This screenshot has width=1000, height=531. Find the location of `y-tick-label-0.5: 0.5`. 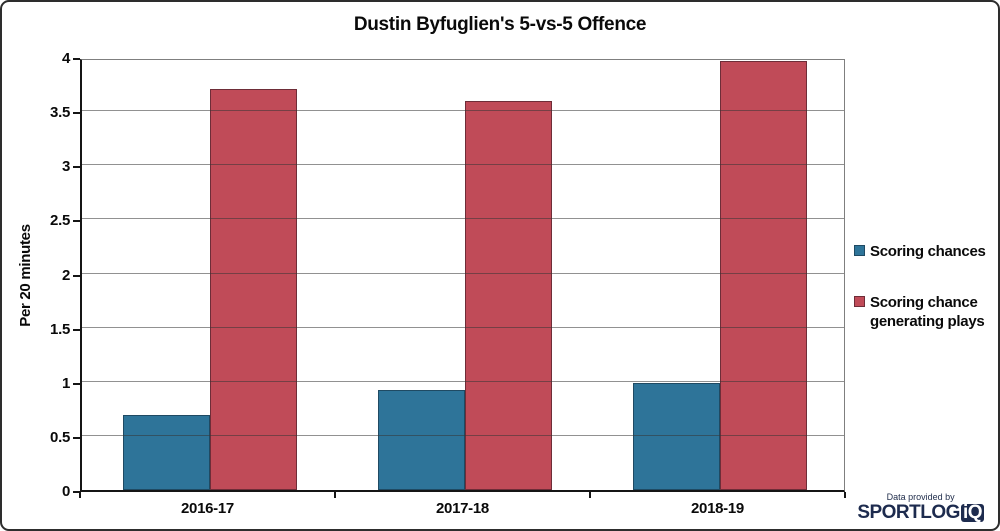

y-tick-label-0.5: 0.5 is located at coordinates (60, 437).